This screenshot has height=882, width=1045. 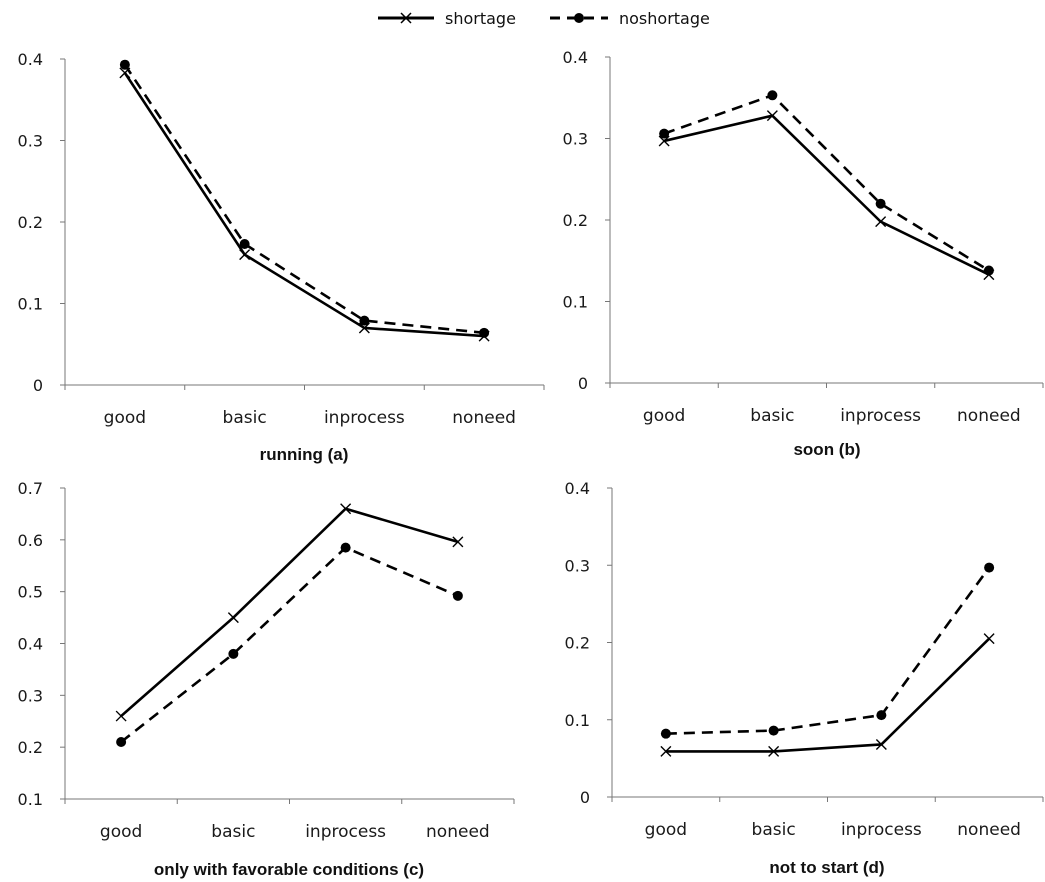 I want to click on legend-label-shortage: shortage, so click(x=480, y=18).